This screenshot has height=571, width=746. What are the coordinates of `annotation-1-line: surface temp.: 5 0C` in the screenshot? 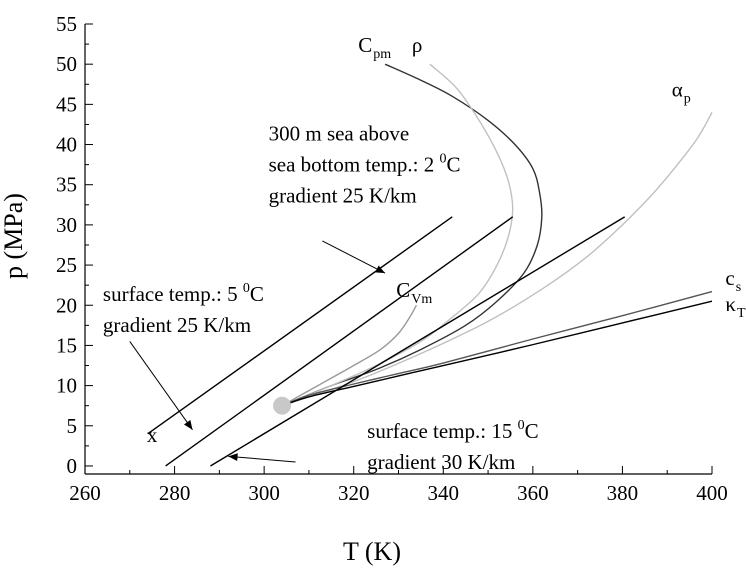 It's located at (183, 293).